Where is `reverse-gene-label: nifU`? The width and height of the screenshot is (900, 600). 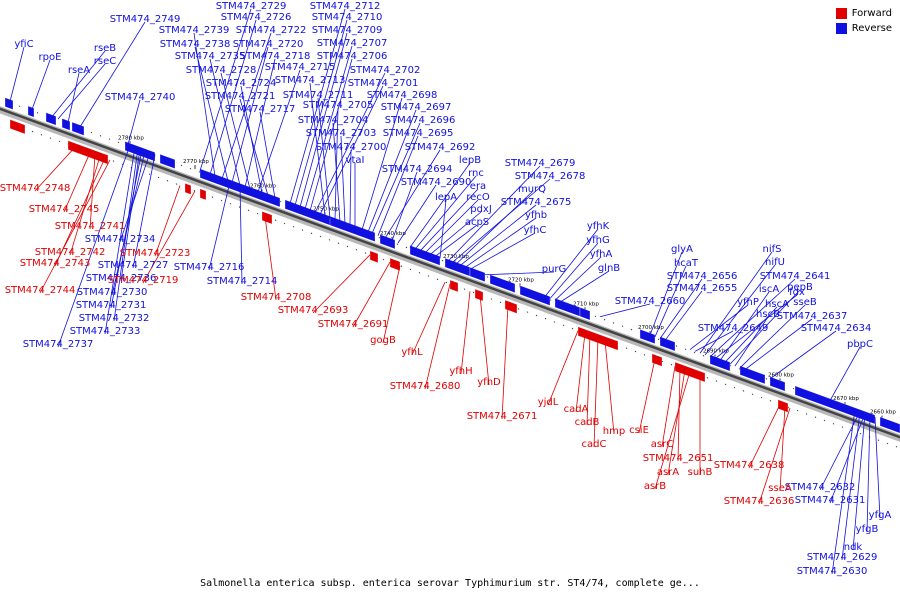
reverse-gene-label: nifU is located at coordinates (775, 262).